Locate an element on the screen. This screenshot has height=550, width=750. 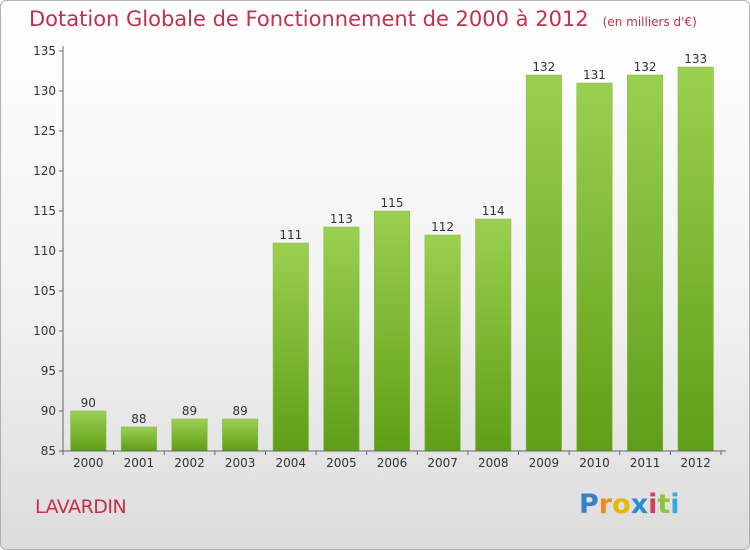
city-name: LAVARDIN is located at coordinates (81, 507).